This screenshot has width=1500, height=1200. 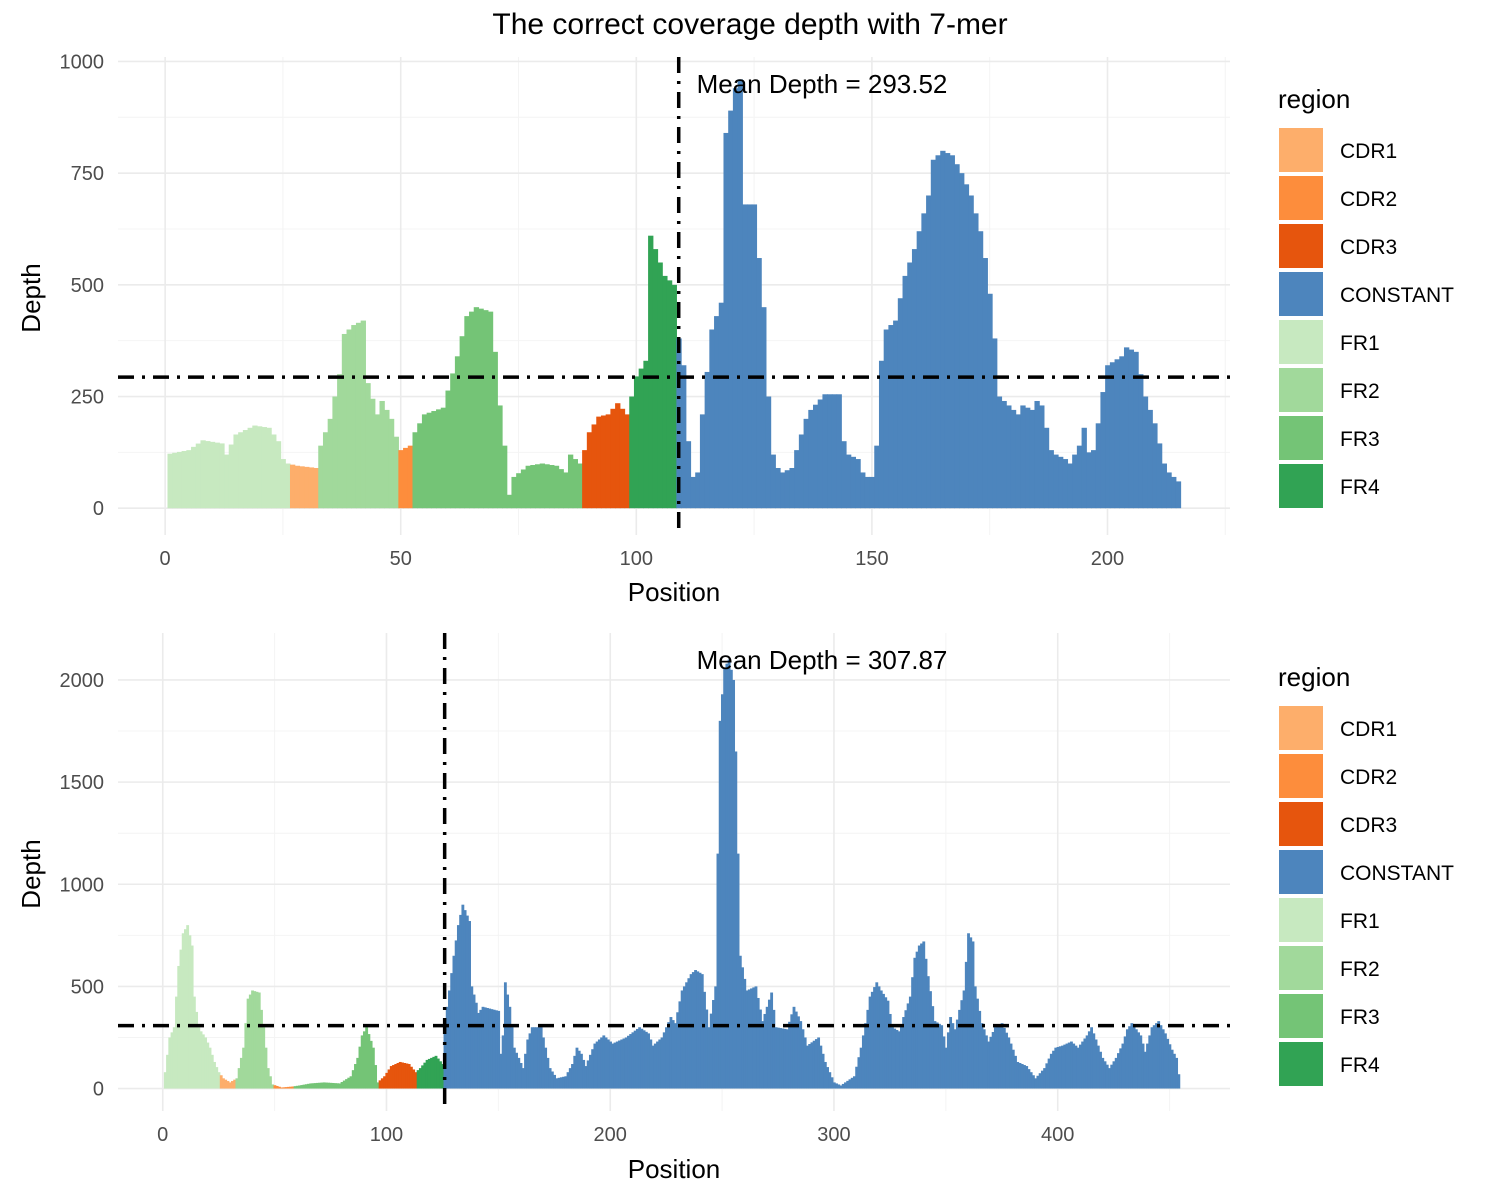 I want to click on y-tick-labels: 0 250 500 750 1000, so click(x=82, y=285).